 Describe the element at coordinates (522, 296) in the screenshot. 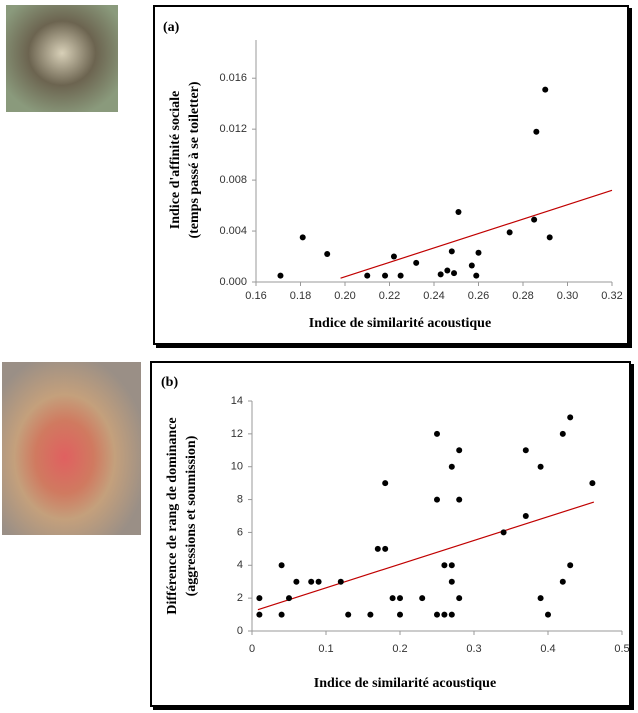

I see `x-tick-label: 0.28` at that location.